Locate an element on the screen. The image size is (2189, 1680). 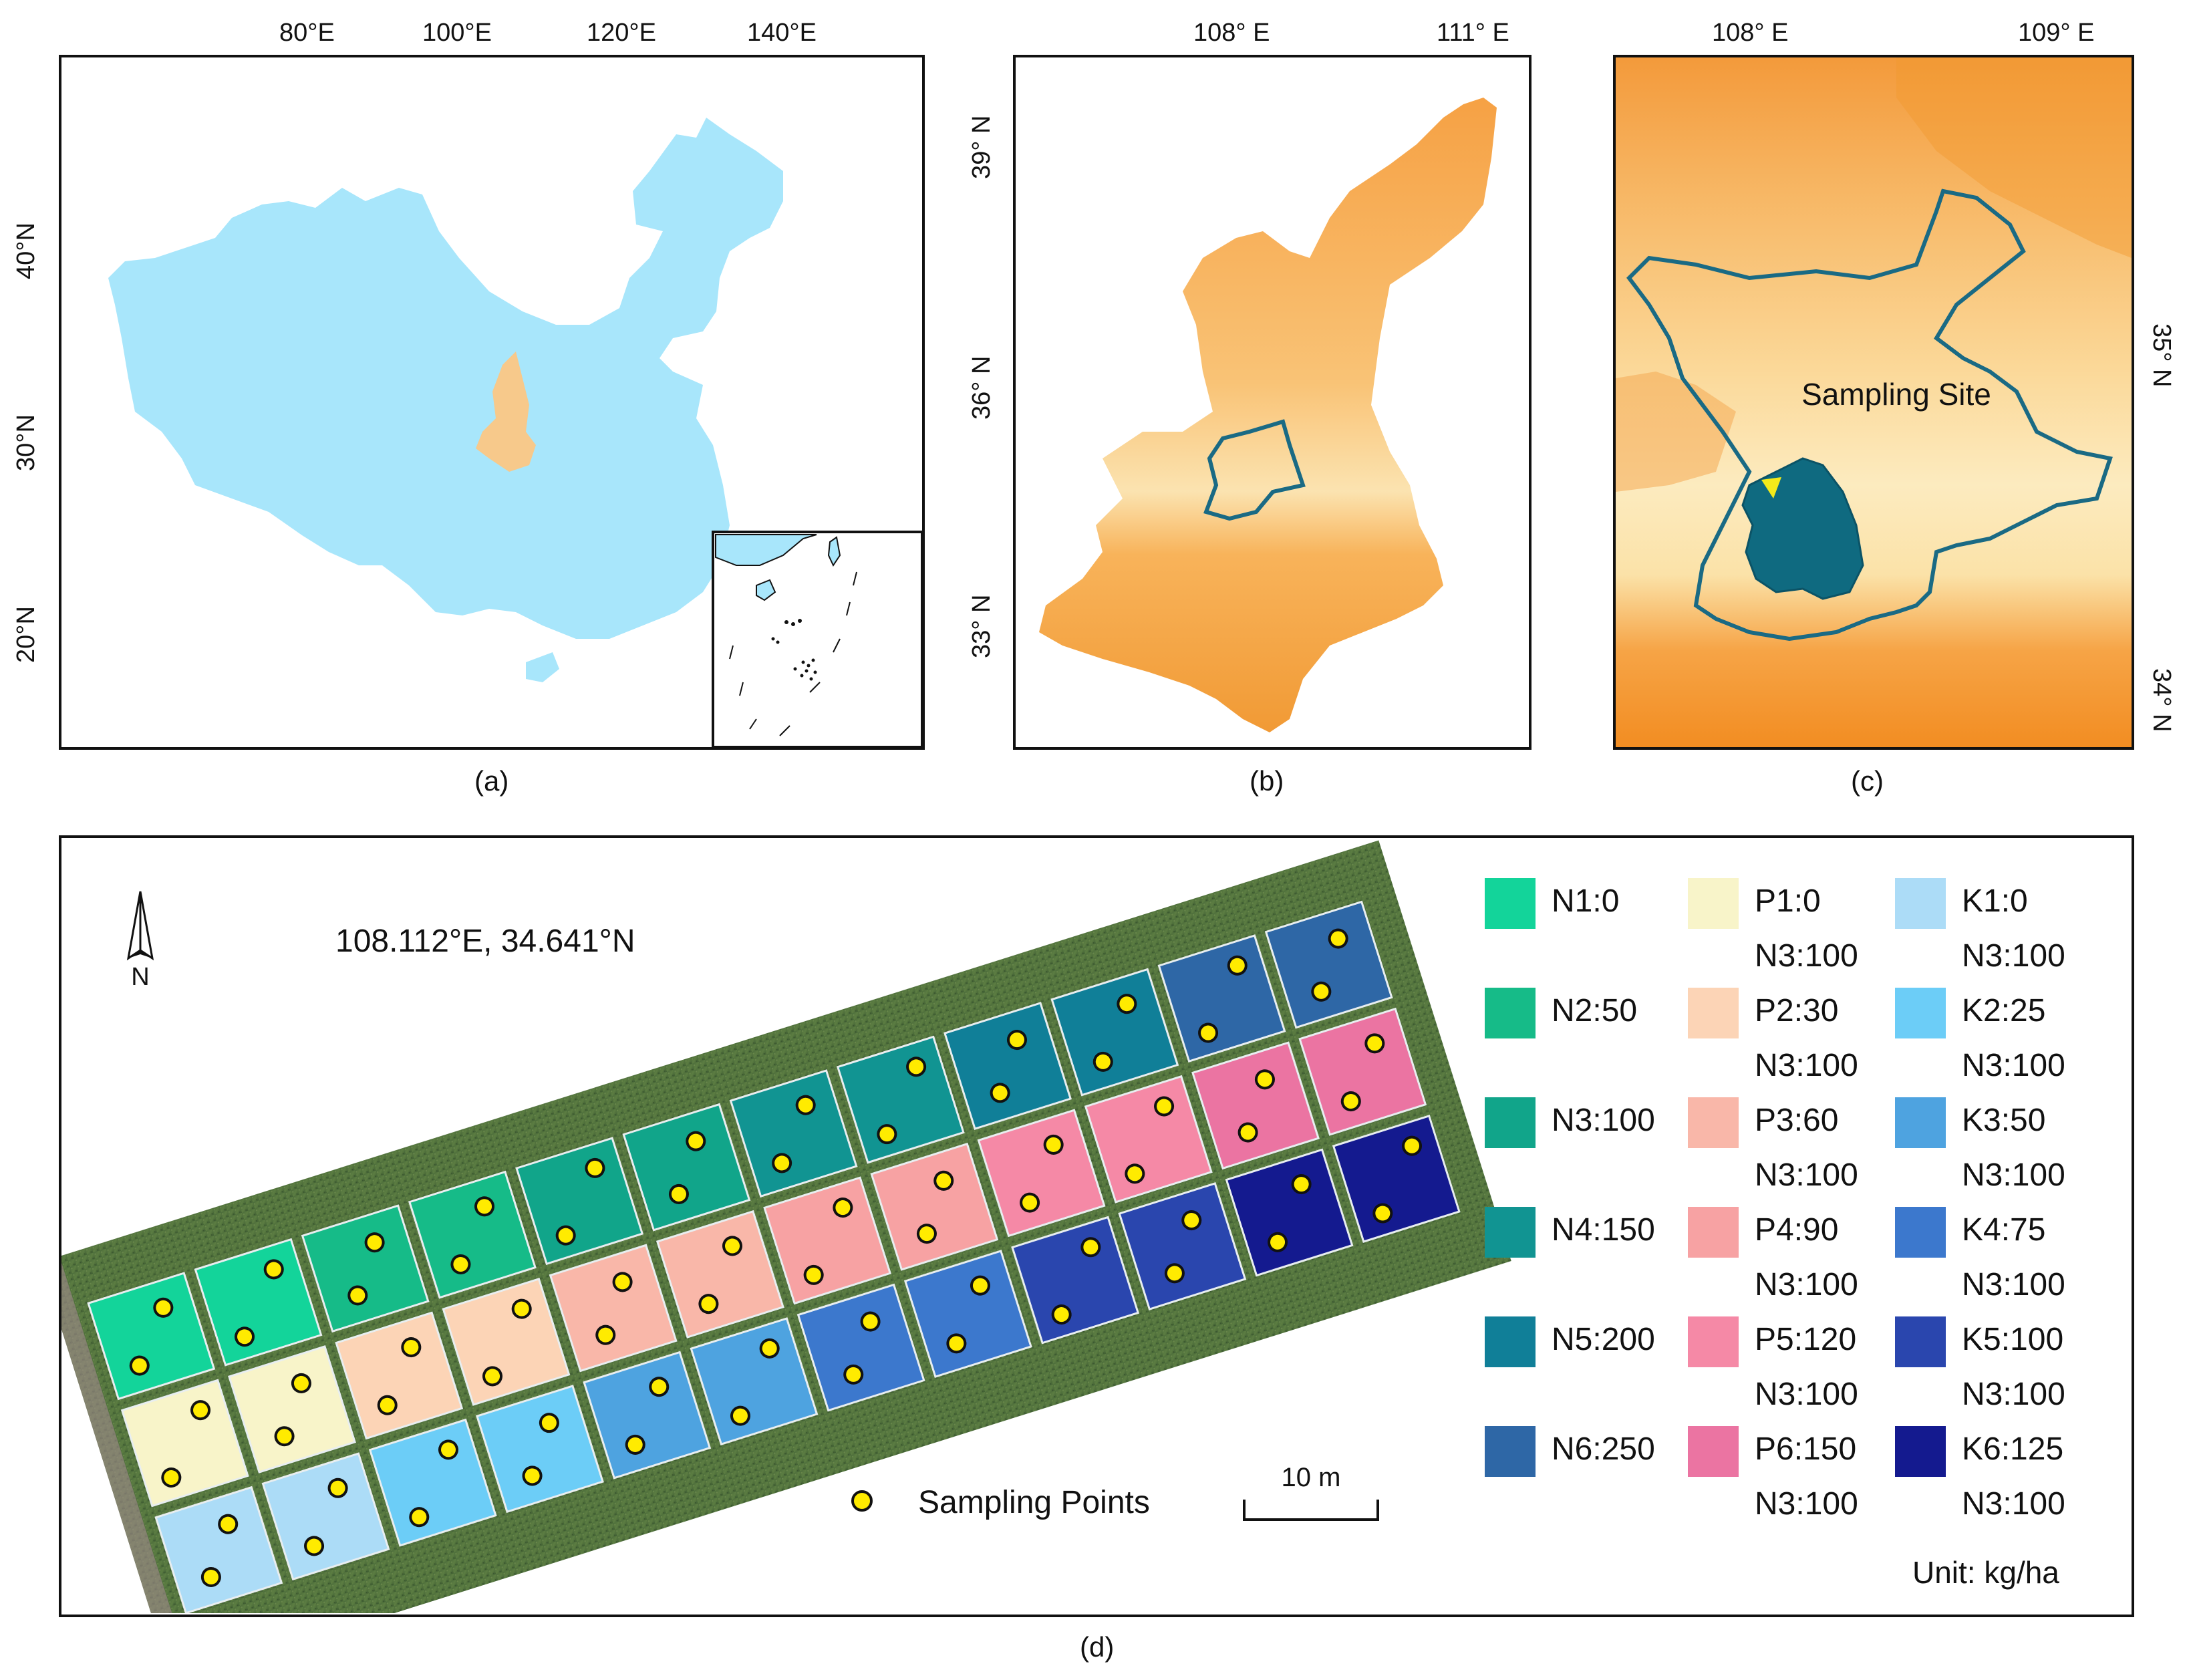
legend-label: P4:90 is located at coordinates (1797, 1230).